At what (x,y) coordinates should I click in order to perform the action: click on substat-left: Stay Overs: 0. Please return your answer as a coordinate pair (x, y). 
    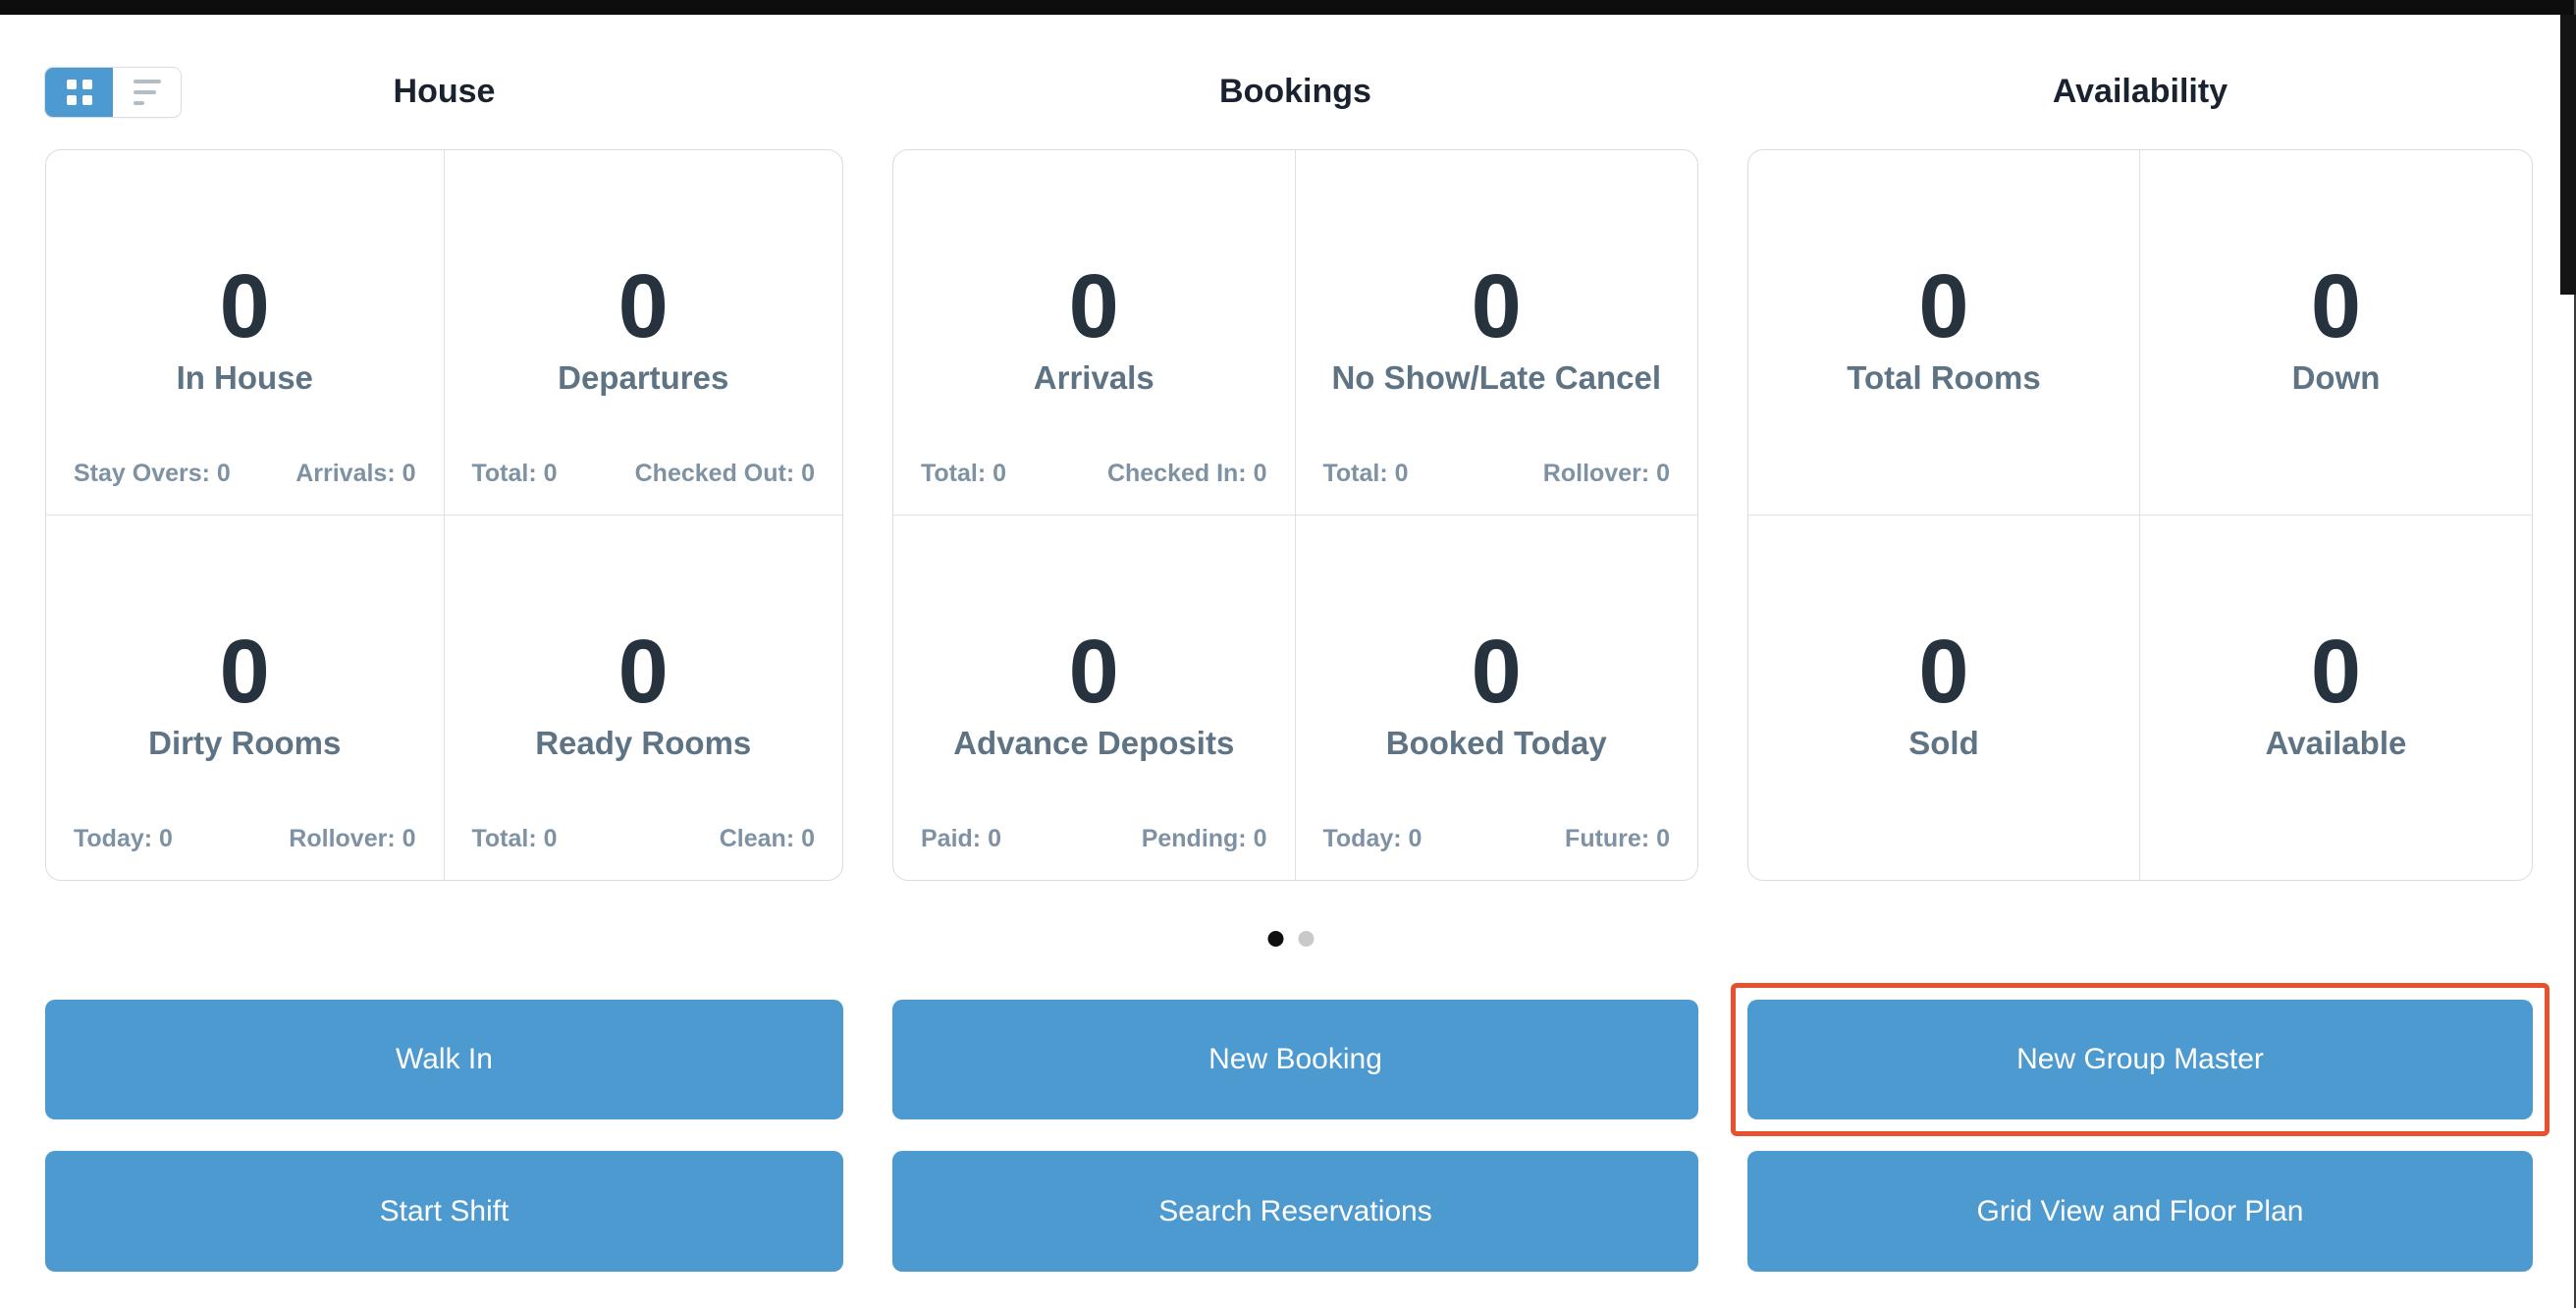
    Looking at the image, I should click on (152, 473).